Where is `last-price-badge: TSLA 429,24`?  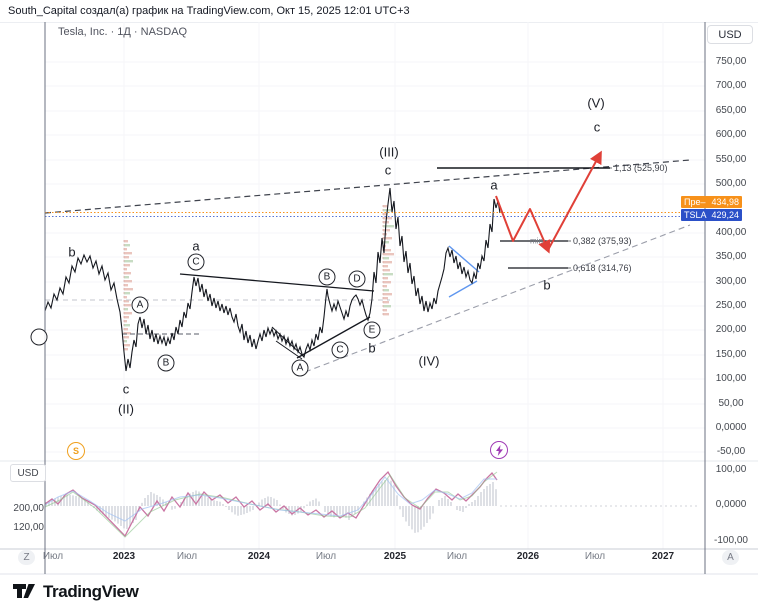 last-price-badge: TSLA 429,24 is located at coordinates (711, 215).